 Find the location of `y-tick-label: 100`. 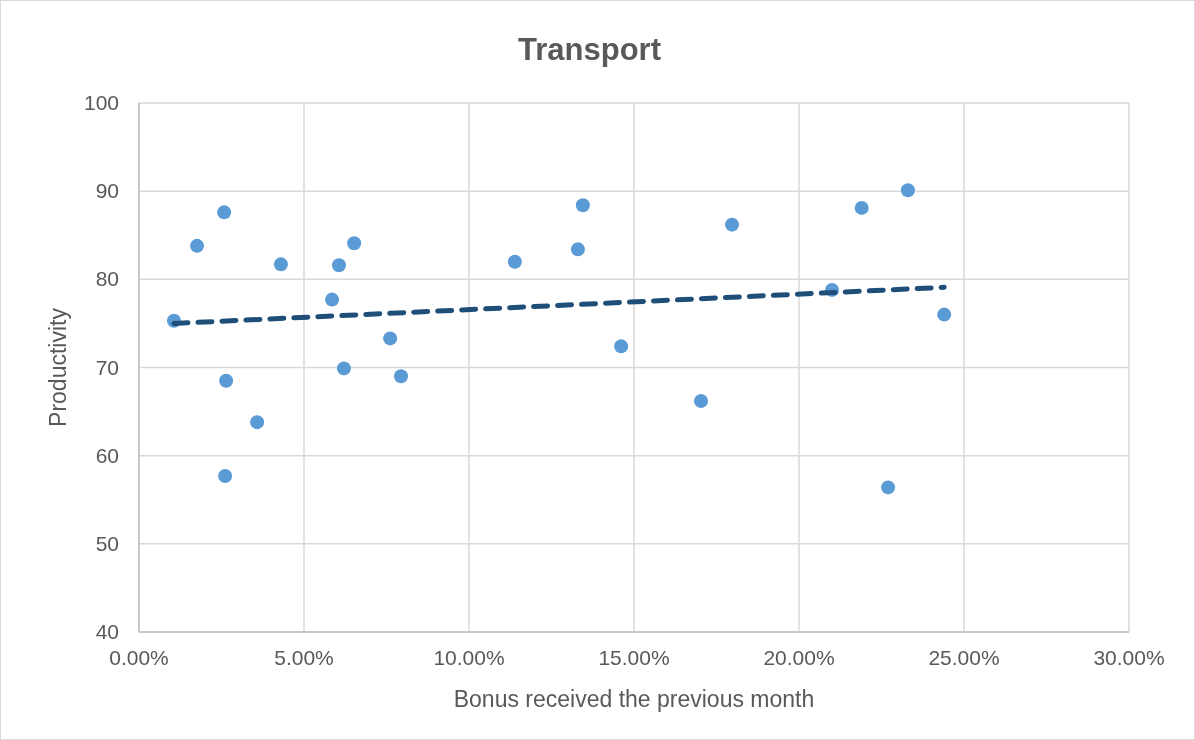

y-tick-label: 100 is located at coordinates (101, 102).